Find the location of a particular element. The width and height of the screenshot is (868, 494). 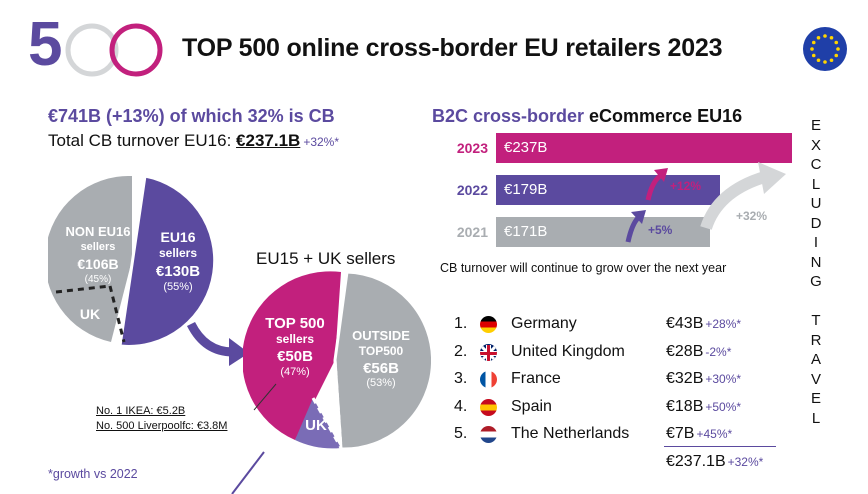

vertical-letter: X is located at coordinates (815, 145).